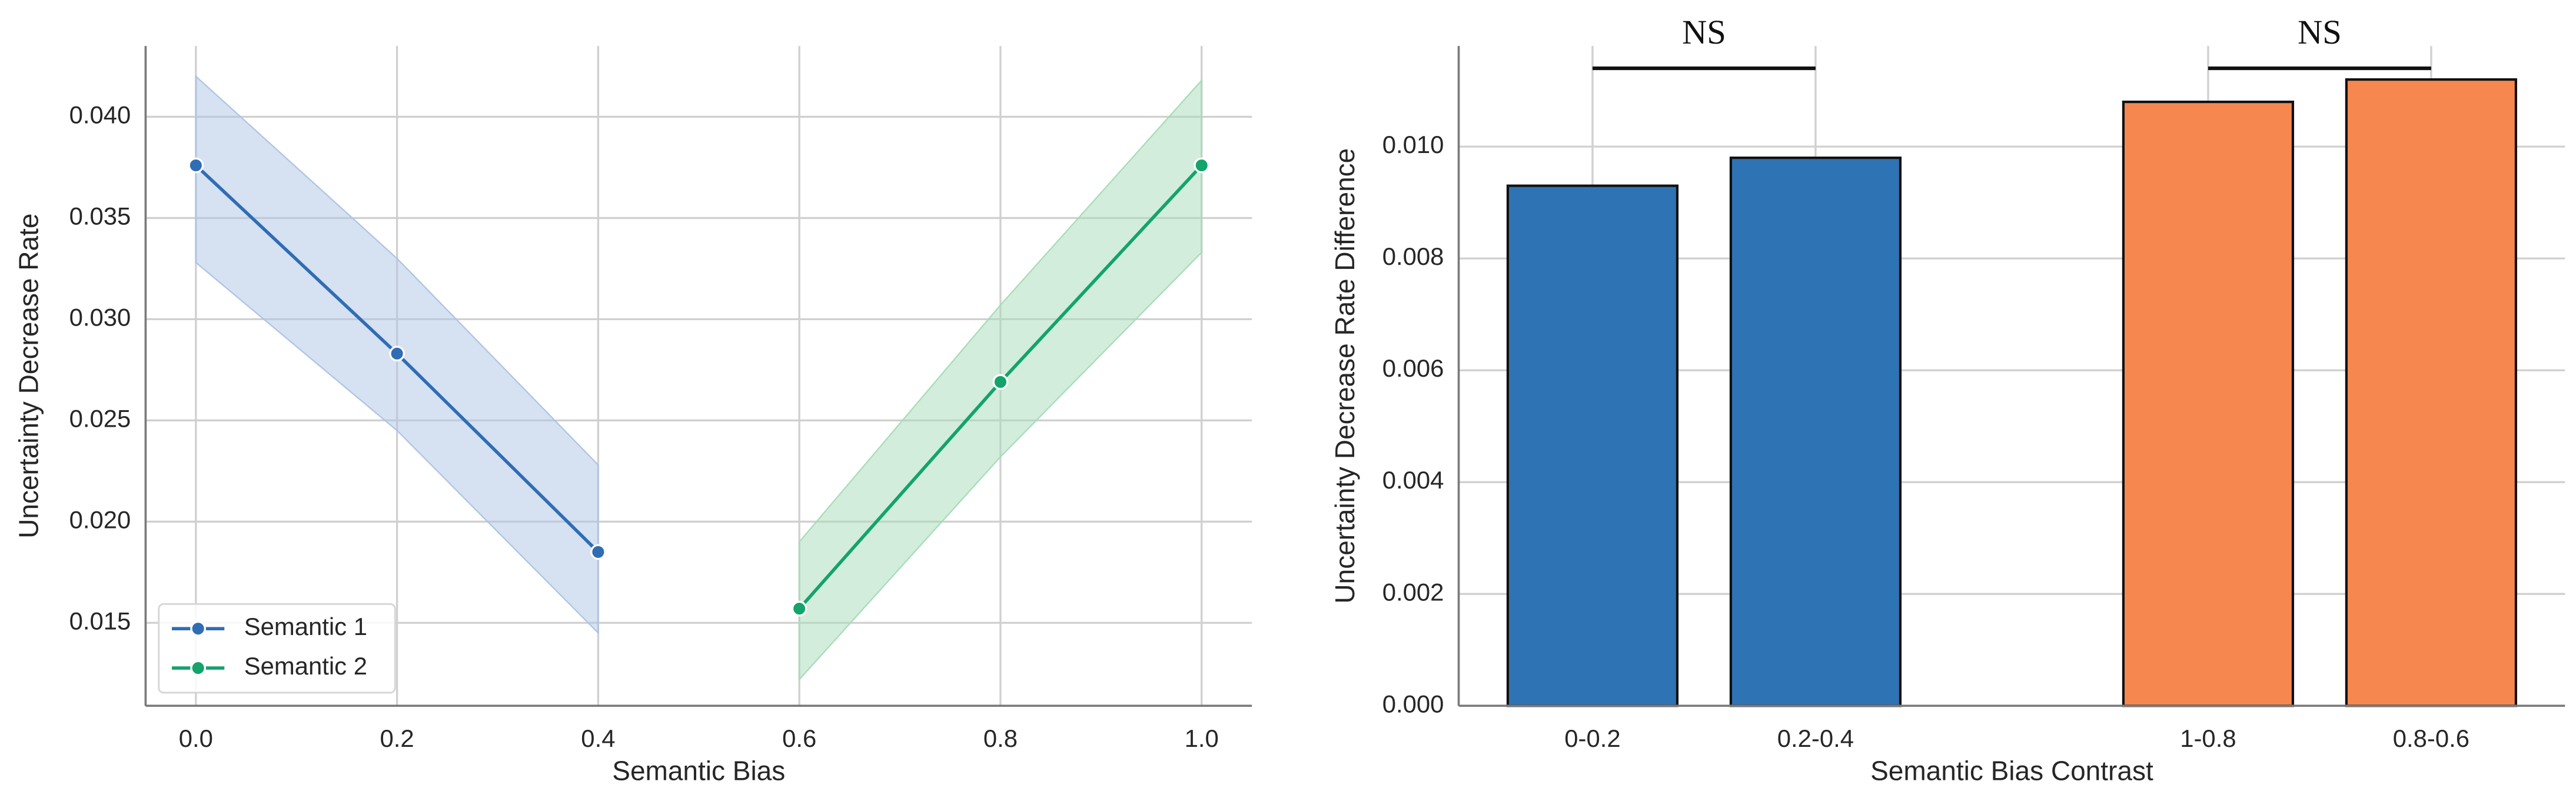 This screenshot has width=2576, height=801. Describe the element at coordinates (100, 418) in the screenshot. I see `y-tick-label: 0.025` at that location.